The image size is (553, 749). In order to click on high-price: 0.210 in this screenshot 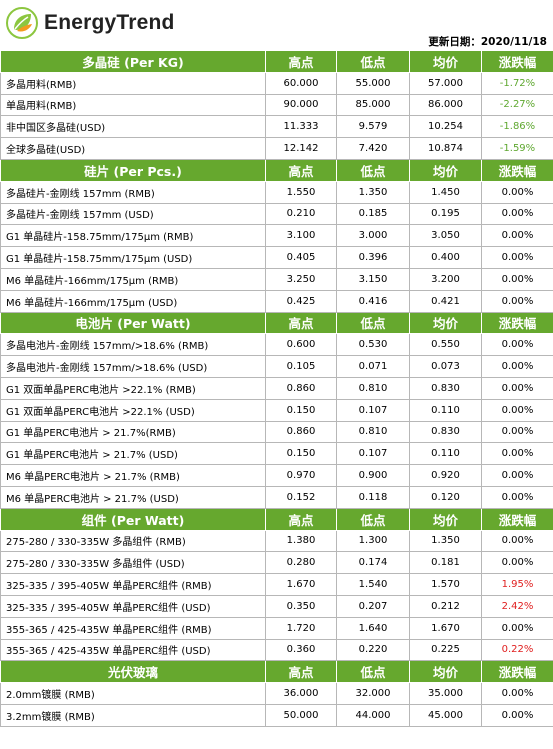, I will do `click(301, 214)`.